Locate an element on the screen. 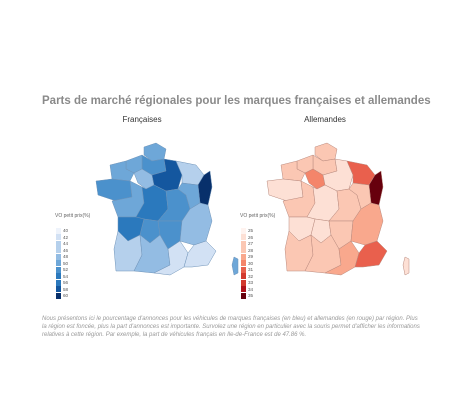 This screenshot has height=400, width=460. legend-item: 40 is located at coordinates (62, 230).